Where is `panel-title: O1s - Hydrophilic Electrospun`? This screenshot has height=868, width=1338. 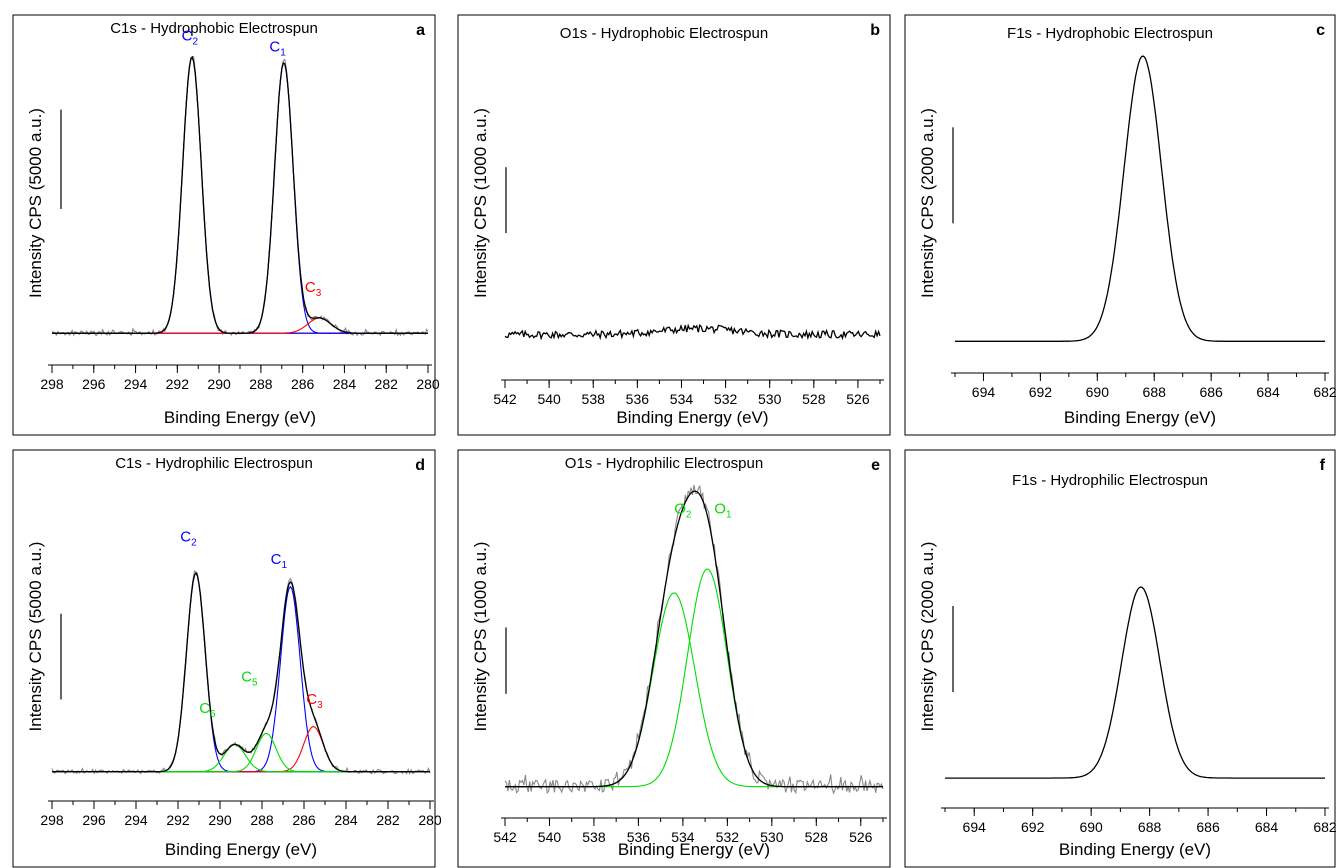 panel-title: O1s - Hydrophilic Electrospun is located at coordinates (664, 463).